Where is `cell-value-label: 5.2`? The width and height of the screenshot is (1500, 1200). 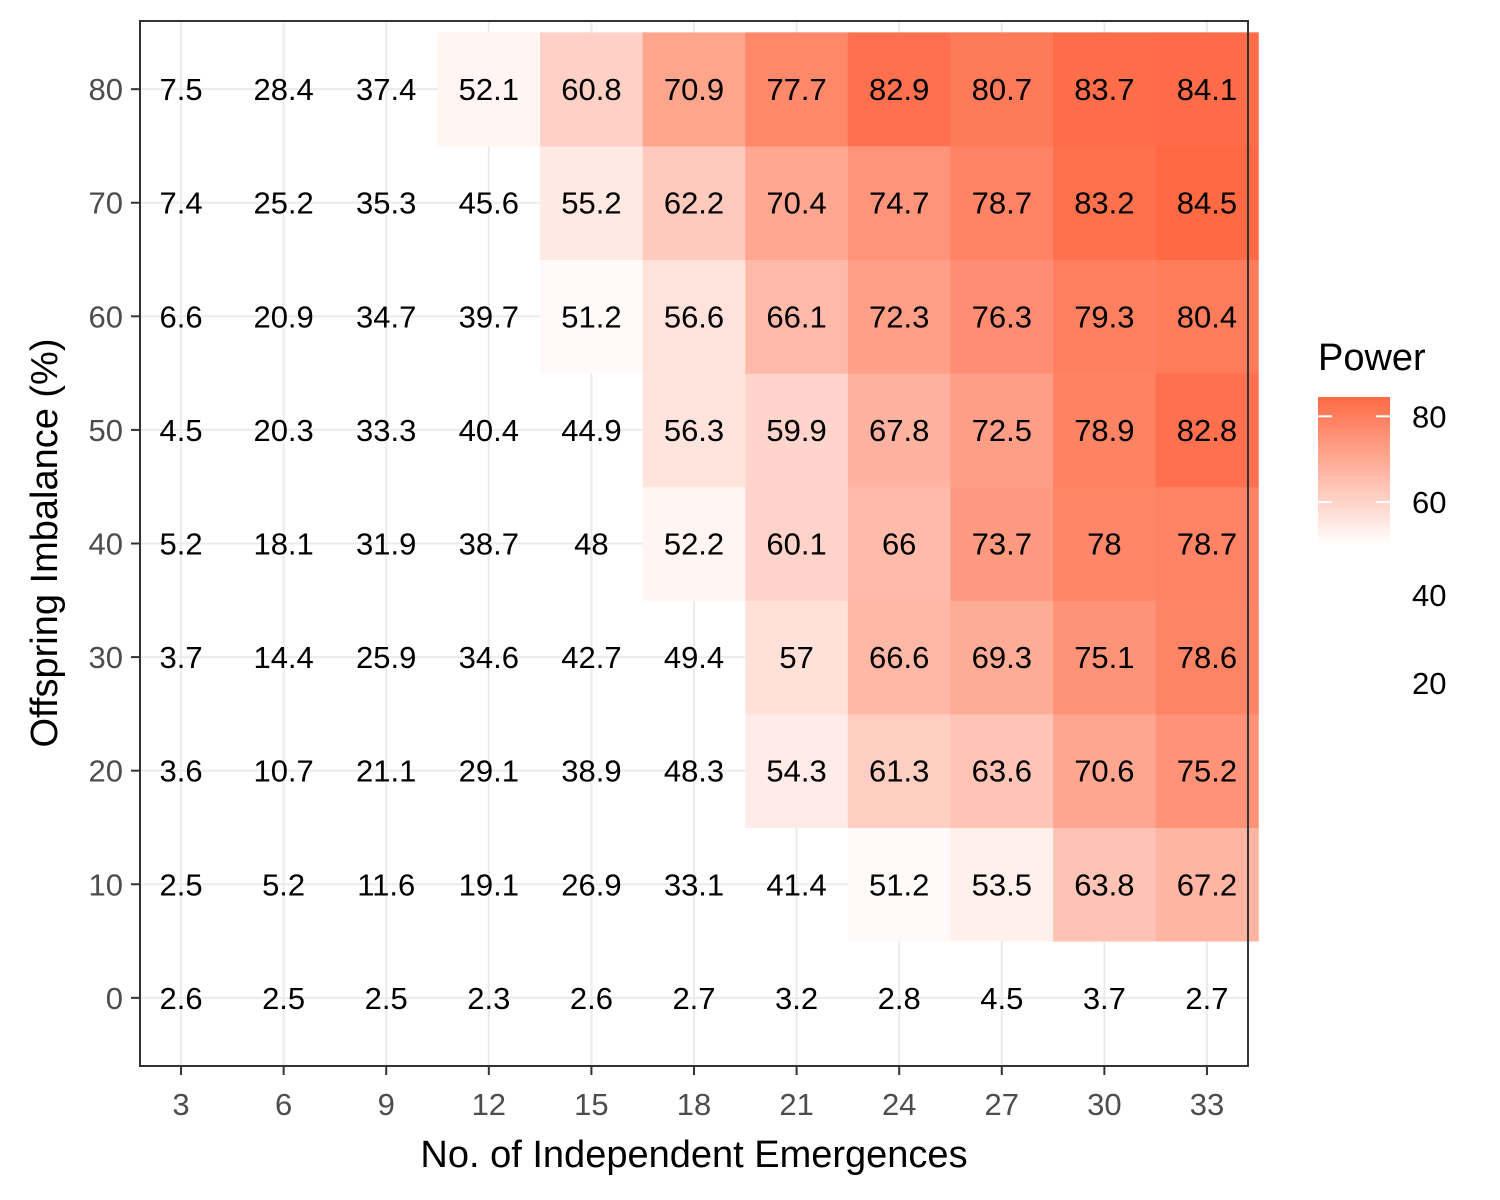 cell-value-label: 5.2 is located at coordinates (180, 544).